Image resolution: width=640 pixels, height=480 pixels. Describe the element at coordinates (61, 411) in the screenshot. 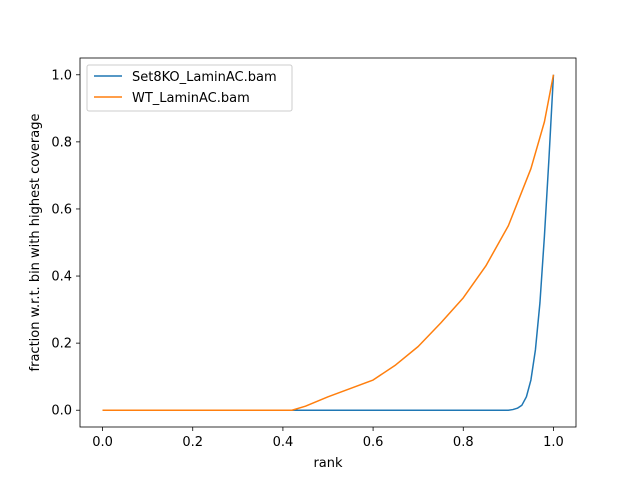

I see `y-tick-label: 0.0` at that location.